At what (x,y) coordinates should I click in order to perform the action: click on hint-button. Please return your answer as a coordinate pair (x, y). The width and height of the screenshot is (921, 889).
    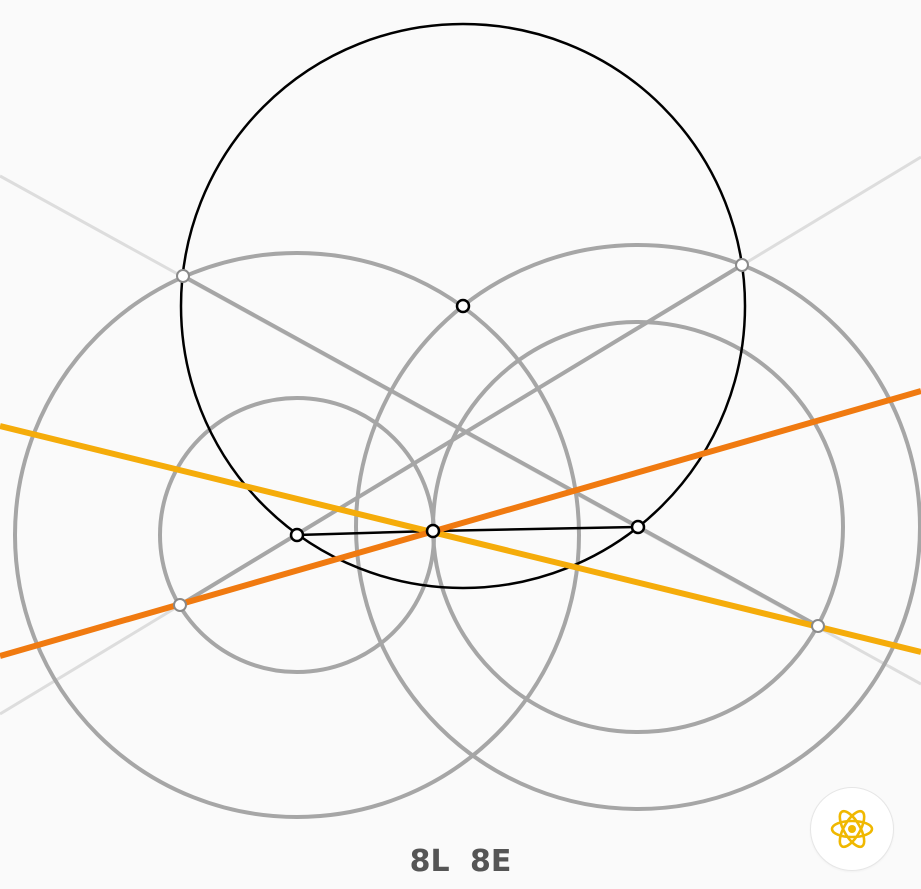
    Looking at the image, I should click on (852, 829).